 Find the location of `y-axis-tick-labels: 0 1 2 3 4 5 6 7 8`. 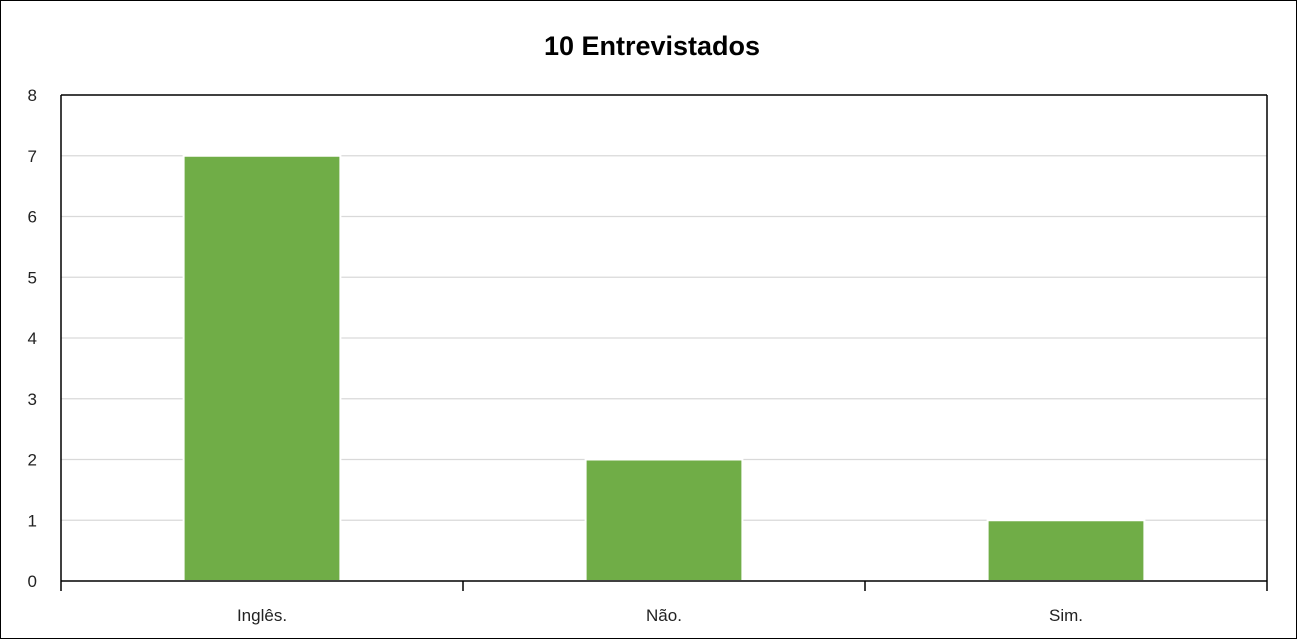

y-axis-tick-labels: 0 1 2 3 4 5 6 7 8 is located at coordinates (32, 338).